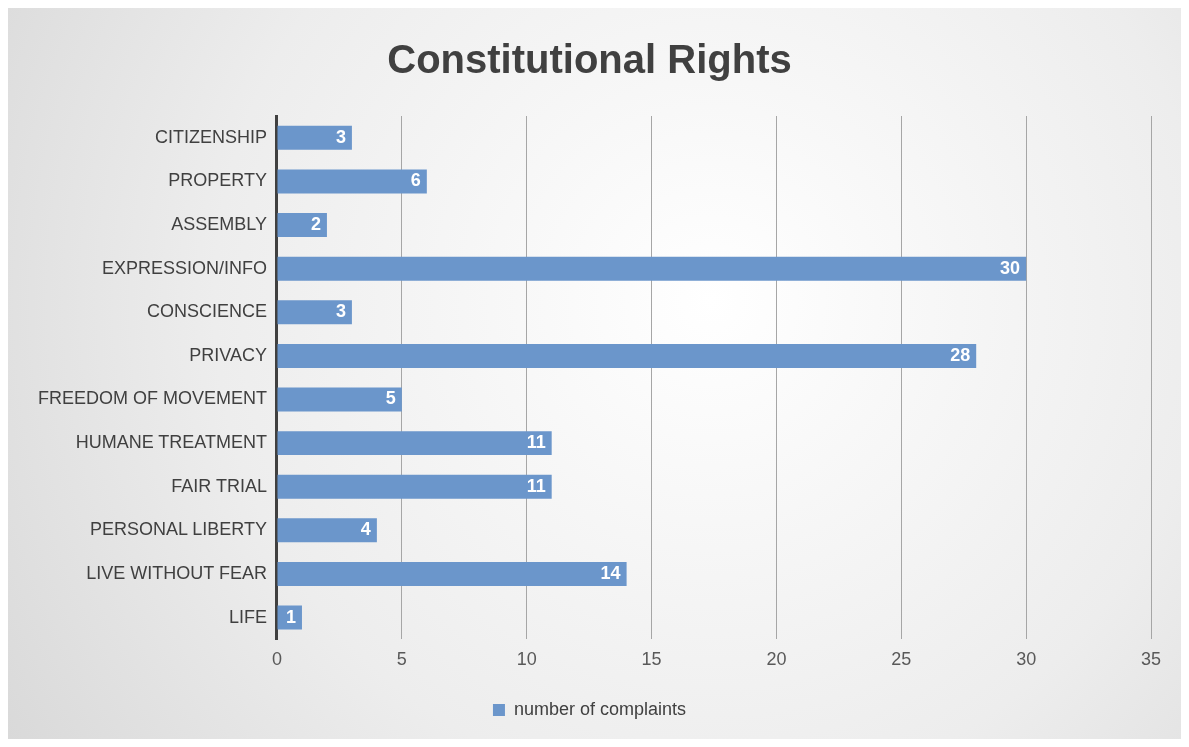 This screenshot has width=1189, height=747. I want to click on data-label: 6, so click(415, 180).